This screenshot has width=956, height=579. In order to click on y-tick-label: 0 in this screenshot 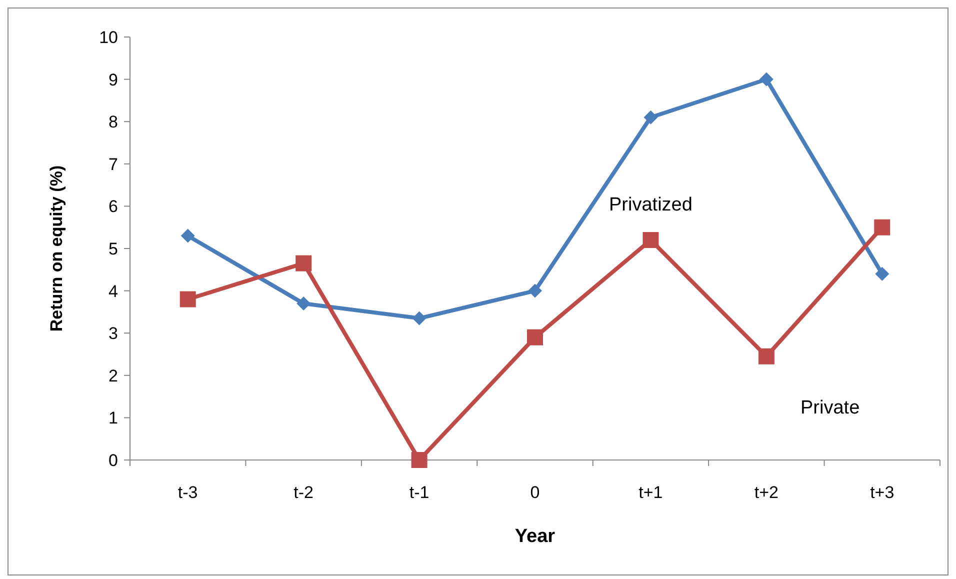, I will do `click(113, 460)`.